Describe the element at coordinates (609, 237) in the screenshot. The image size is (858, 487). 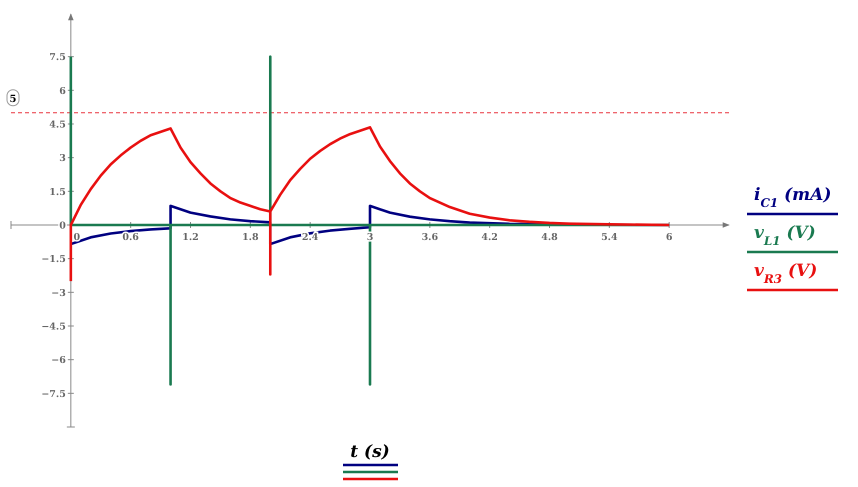
I see `x-tick-label: 5.4` at that location.